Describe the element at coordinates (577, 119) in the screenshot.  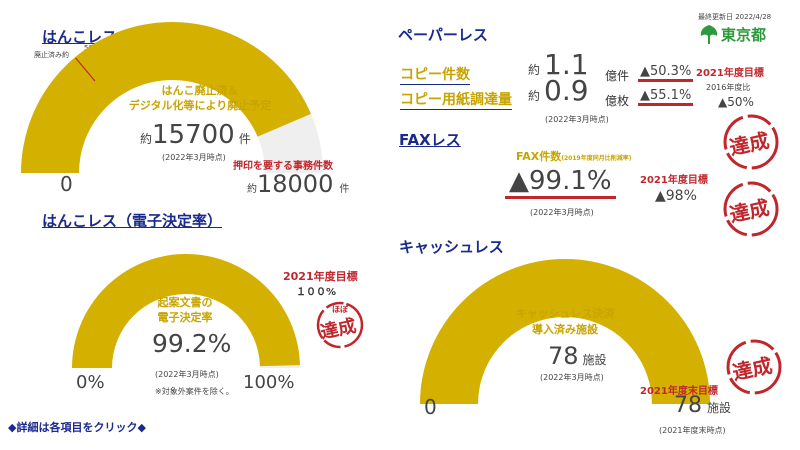
I see `paperless-as-of: (2022年3月時点)` at that location.